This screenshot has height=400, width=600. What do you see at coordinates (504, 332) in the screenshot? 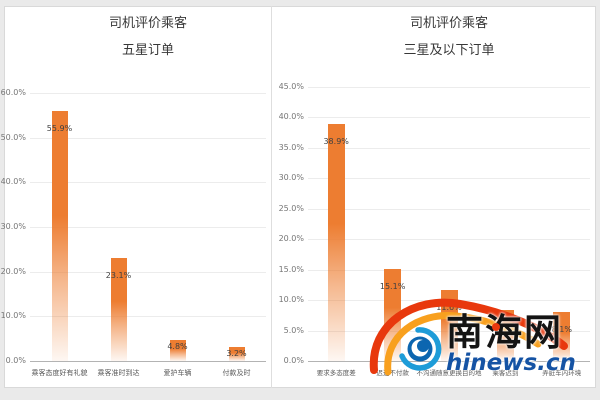
I see `watermark-site-name: 南海网` at bounding box center [504, 332].